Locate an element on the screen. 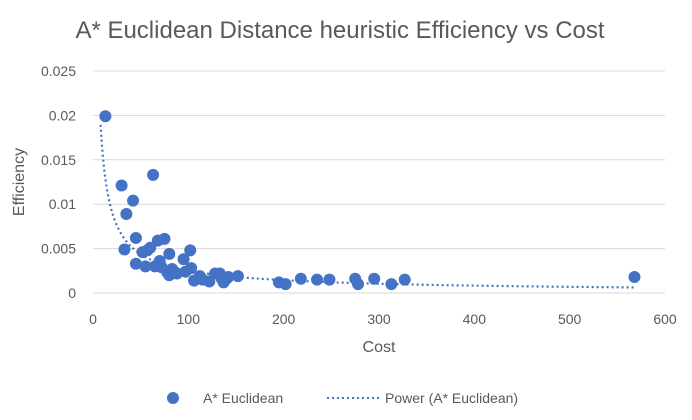  x-tick-label: 100 is located at coordinates (189, 319).